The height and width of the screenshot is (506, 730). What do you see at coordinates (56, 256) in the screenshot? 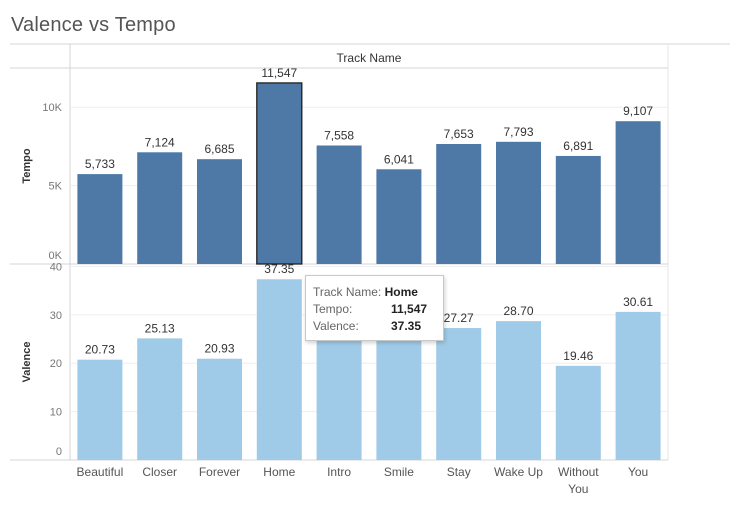
I see `y-tick-label-tempo: 0K` at bounding box center [56, 256].